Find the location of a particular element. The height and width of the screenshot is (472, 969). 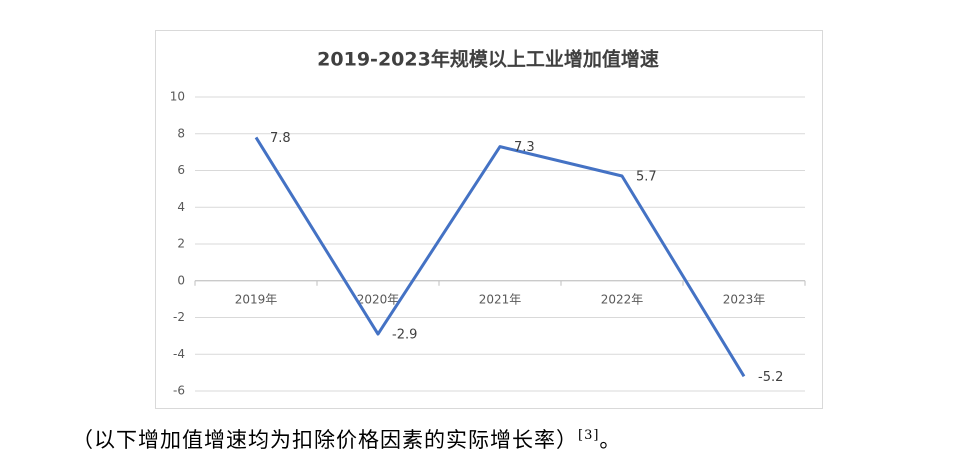

chart-title: 2019-2023年规模以上工业增加值增速 is located at coordinates (488, 59).